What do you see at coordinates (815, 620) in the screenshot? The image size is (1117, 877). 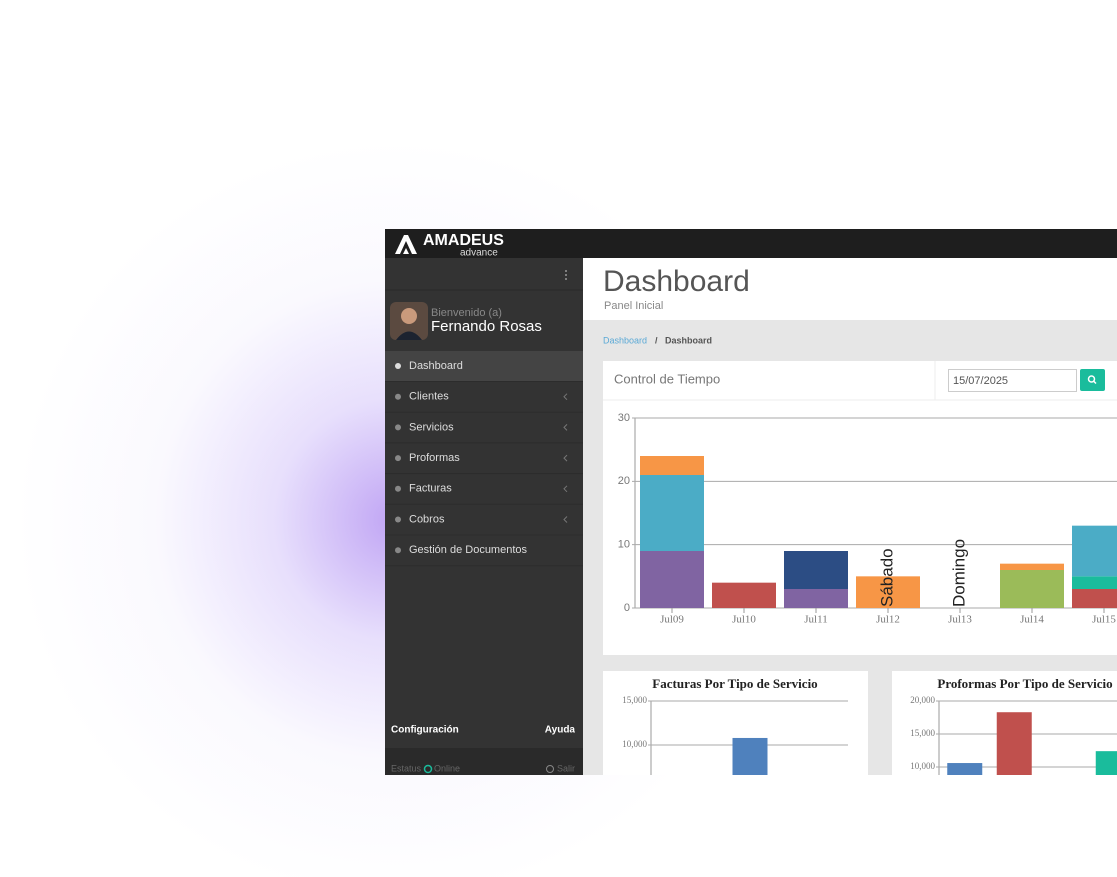 I see `x-tick-label: Jul11` at bounding box center [815, 620].